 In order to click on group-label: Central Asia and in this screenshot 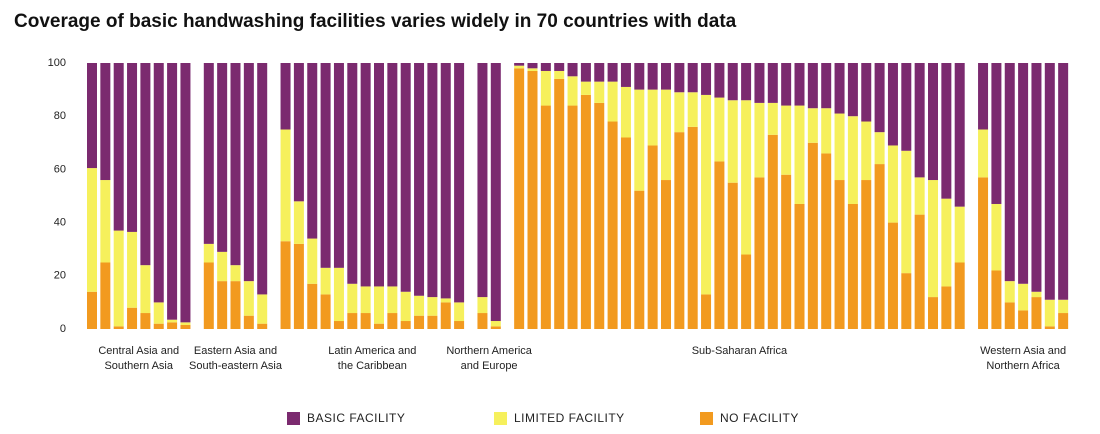, I will do `click(138, 351)`.